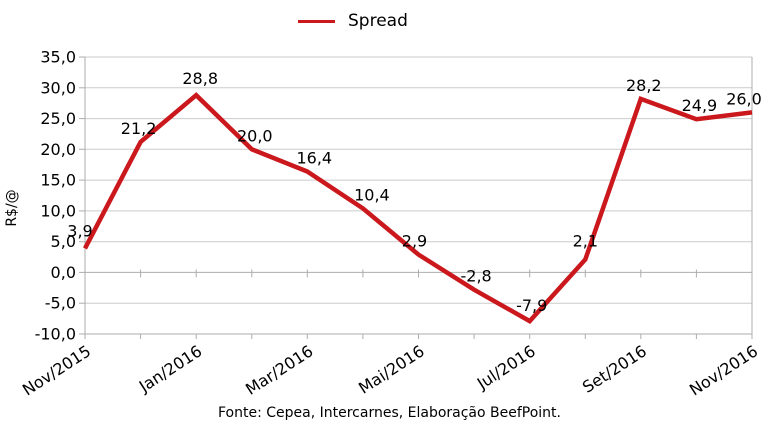 This screenshot has width=779, height=428. Describe the element at coordinates (391, 369) in the screenshot. I see `x-tick-label: Mai/2016` at that location.